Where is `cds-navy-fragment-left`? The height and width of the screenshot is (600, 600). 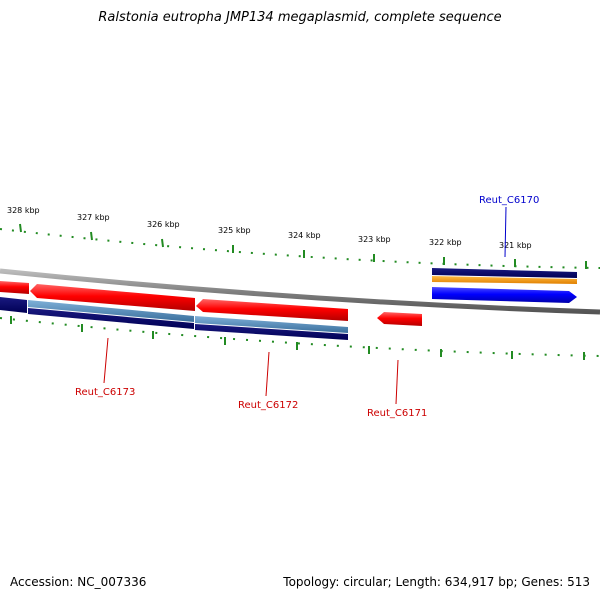
cds-navy-fragment-left is located at coordinates (13, 305).